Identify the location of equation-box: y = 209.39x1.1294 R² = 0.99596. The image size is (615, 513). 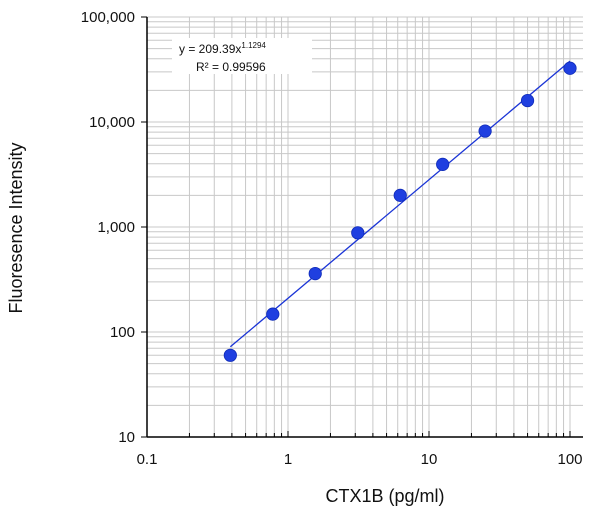
(242, 56).